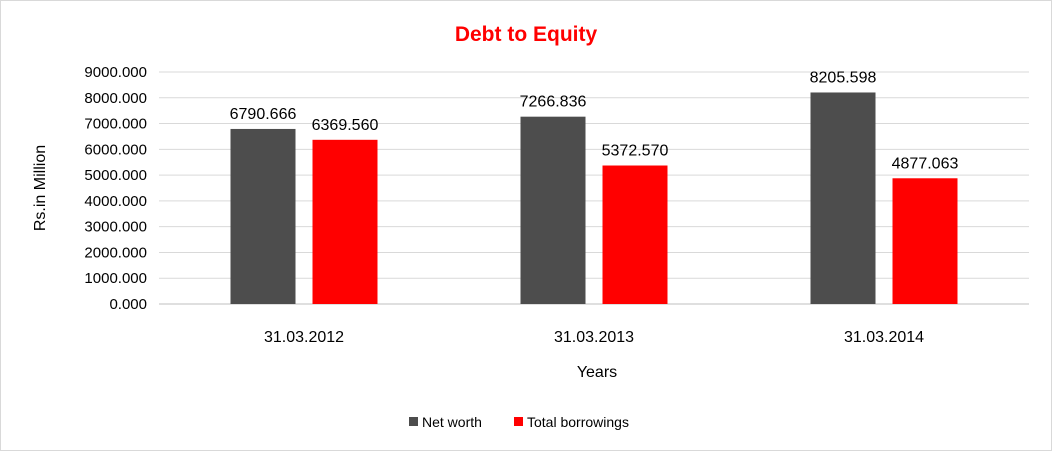  Describe the element at coordinates (128, 304) in the screenshot. I see `y-tick-label: 0.000` at that location.